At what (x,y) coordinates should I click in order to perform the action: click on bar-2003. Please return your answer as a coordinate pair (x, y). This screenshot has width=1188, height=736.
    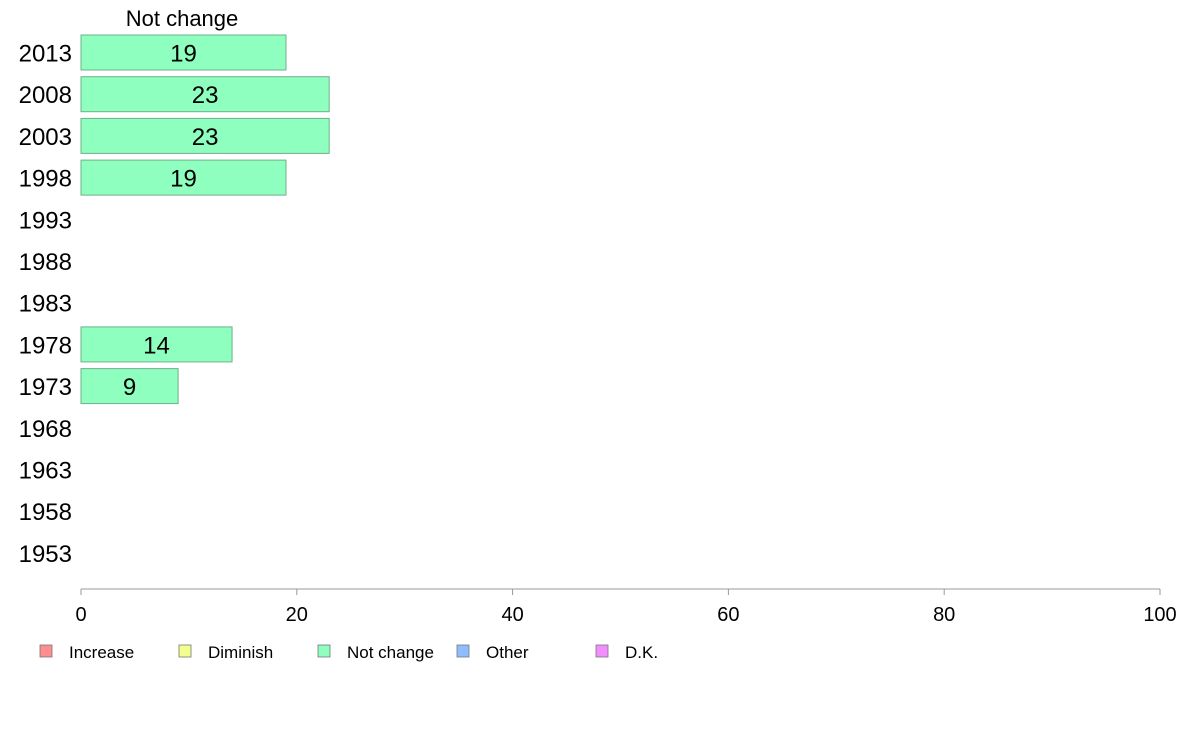
    Looking at the image, I should click on (205, 135).